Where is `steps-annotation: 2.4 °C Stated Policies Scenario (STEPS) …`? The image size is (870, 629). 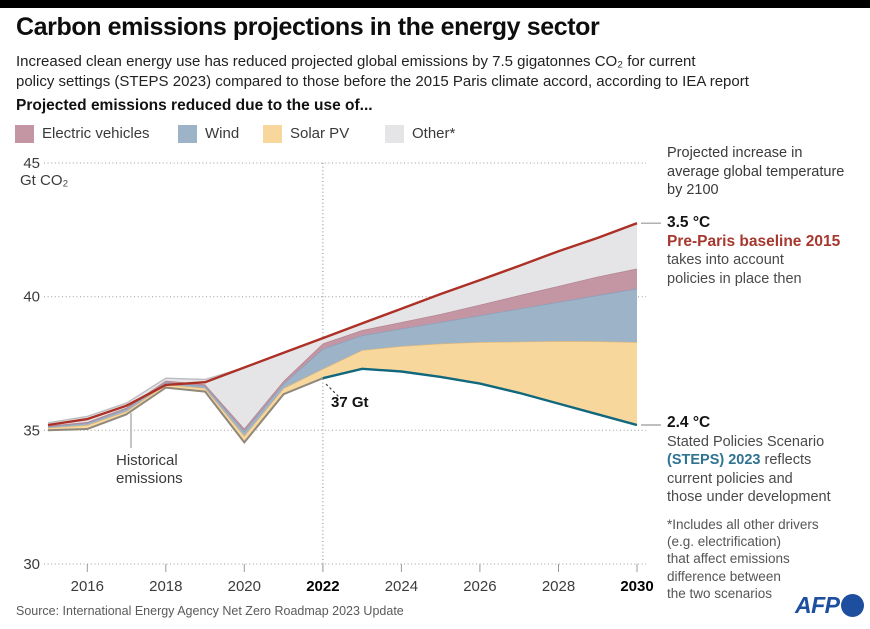
steps-annotation: 2.4 °C Stated Policies Scenario (STEPS) … is located at coordinates (767, 460).